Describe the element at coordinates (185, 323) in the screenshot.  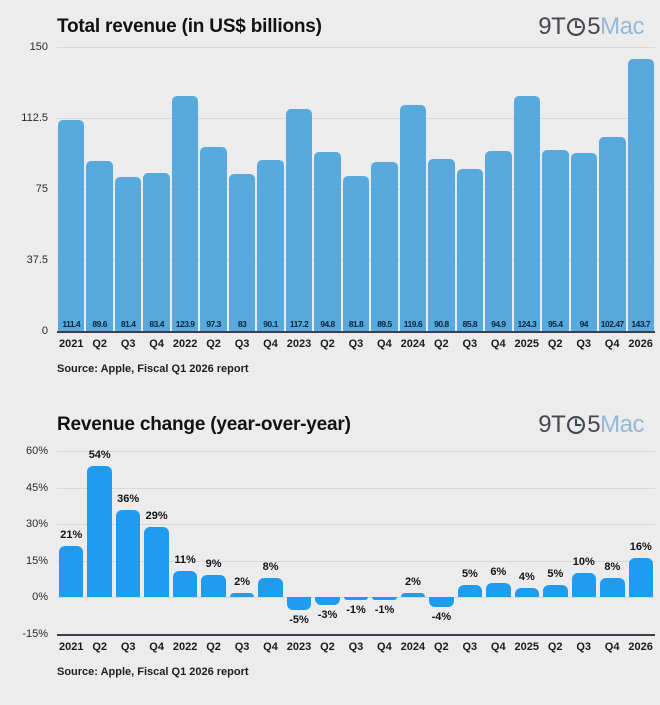
I see `bar-value-label: 123.9` at that location.